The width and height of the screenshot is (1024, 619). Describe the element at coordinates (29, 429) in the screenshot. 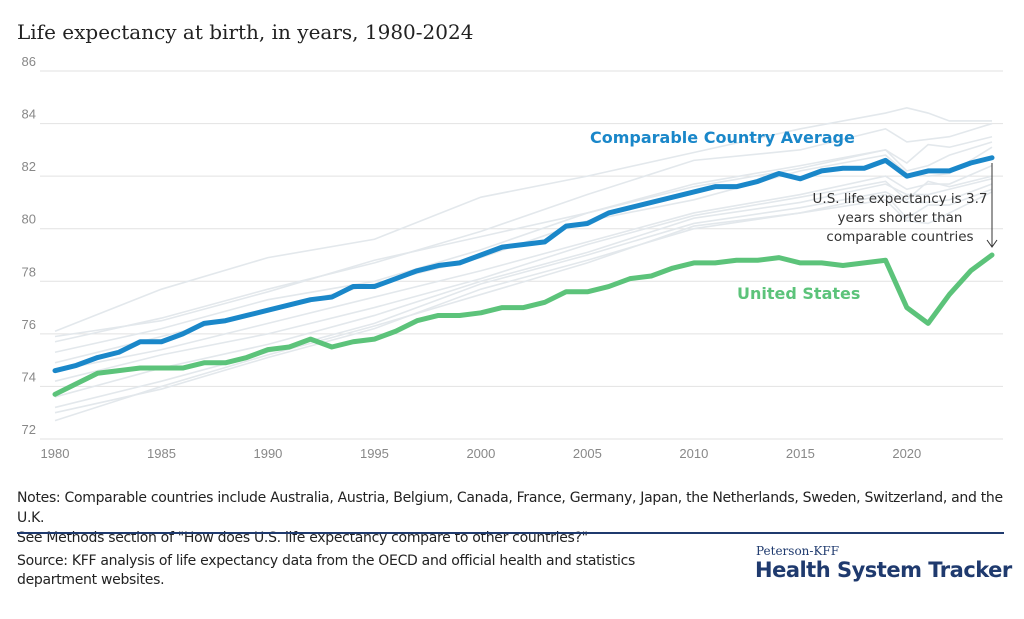

I see `y-tick-label-72: 72` at that location.